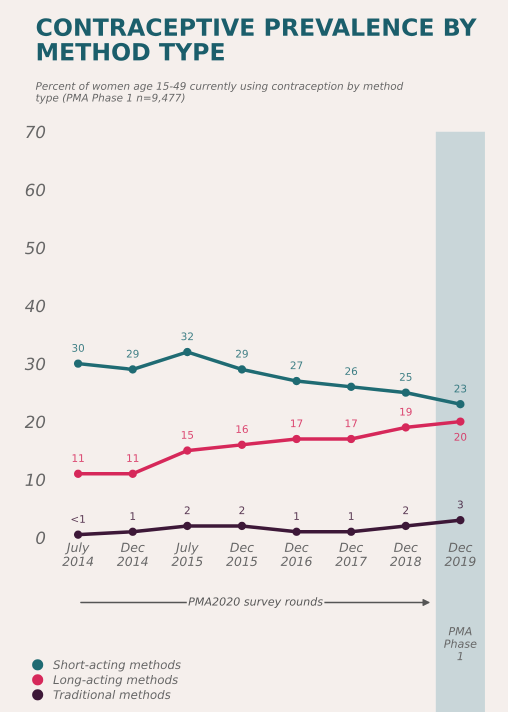  What do you see at coordinates (351, 554) in the screenshot?
I see `x-tick-label: Dec 2017` at bounding box center [351, 554].